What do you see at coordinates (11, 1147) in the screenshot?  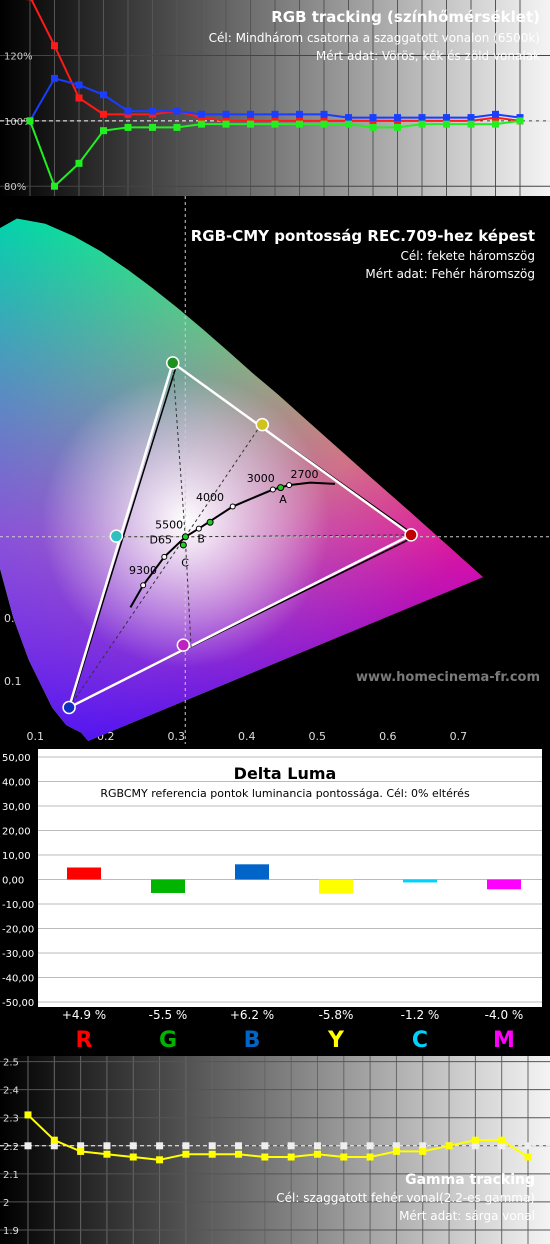 I see `y-tick-label: 2.2` at bounding box center [11, 1147].